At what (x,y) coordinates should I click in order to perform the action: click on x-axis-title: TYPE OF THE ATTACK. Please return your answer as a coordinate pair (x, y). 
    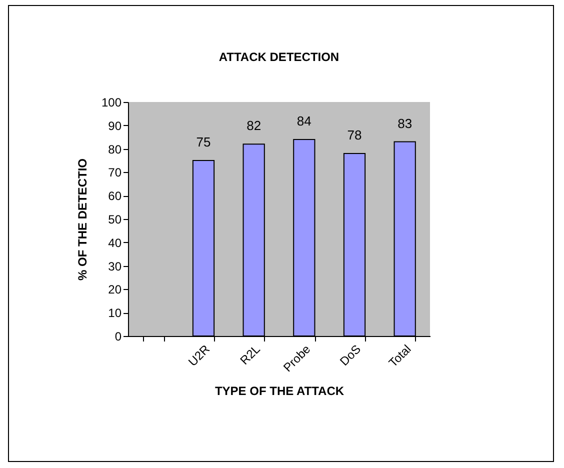
    Looking at the image, I should click on (279, 391).